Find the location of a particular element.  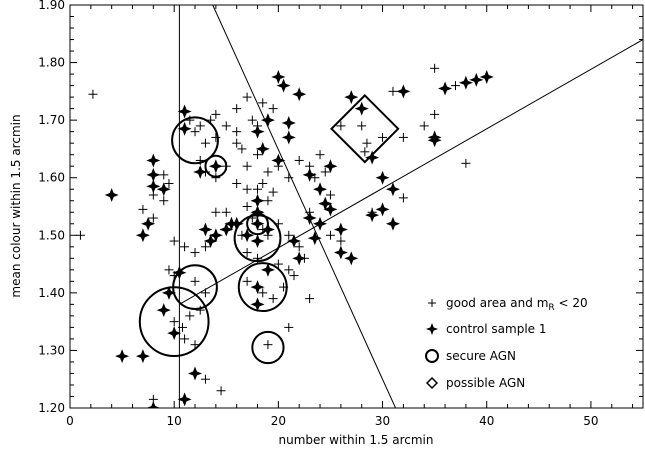

legend-label: secure AGN is located at coordinates (481, 356).